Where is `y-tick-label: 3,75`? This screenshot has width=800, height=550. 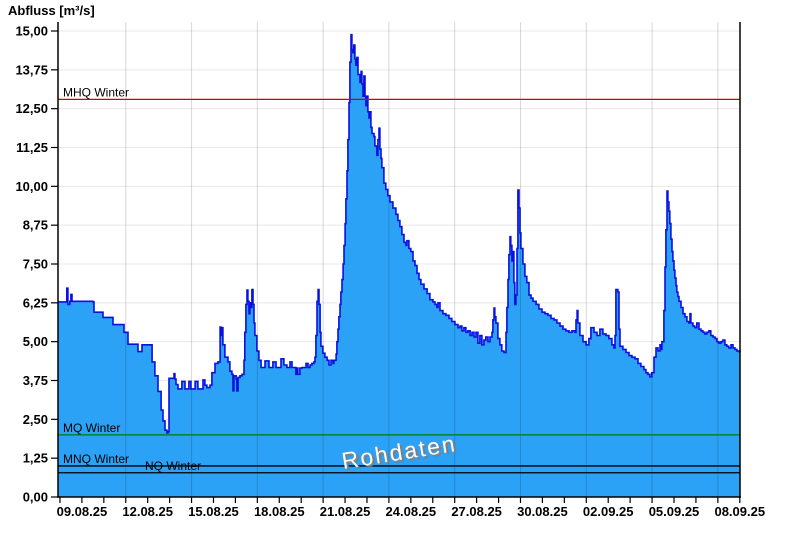
y-tick-label: 3,75 is located at coordinates (35, 380).